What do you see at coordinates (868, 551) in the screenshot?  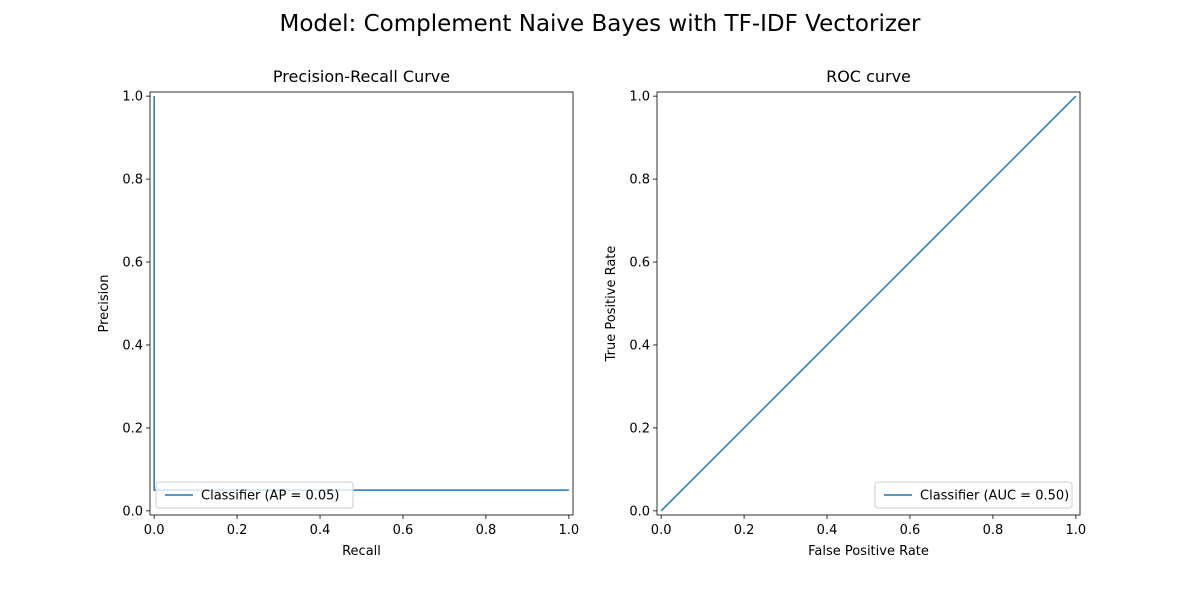 I see `x-axis-label: False Positive Rate` at bounding box center [868, 551].